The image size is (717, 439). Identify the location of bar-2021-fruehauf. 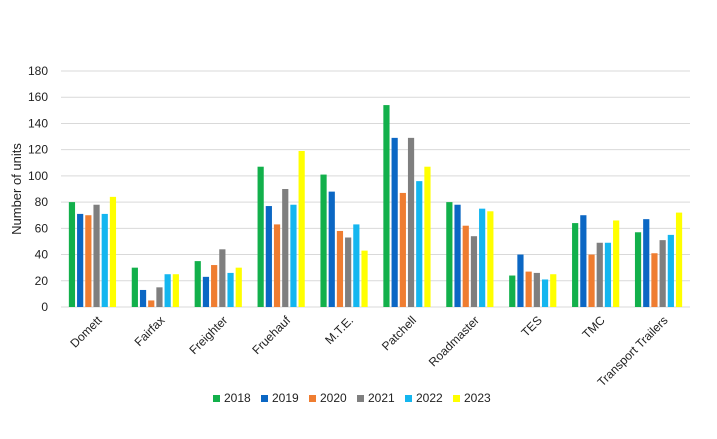
(285, 248).